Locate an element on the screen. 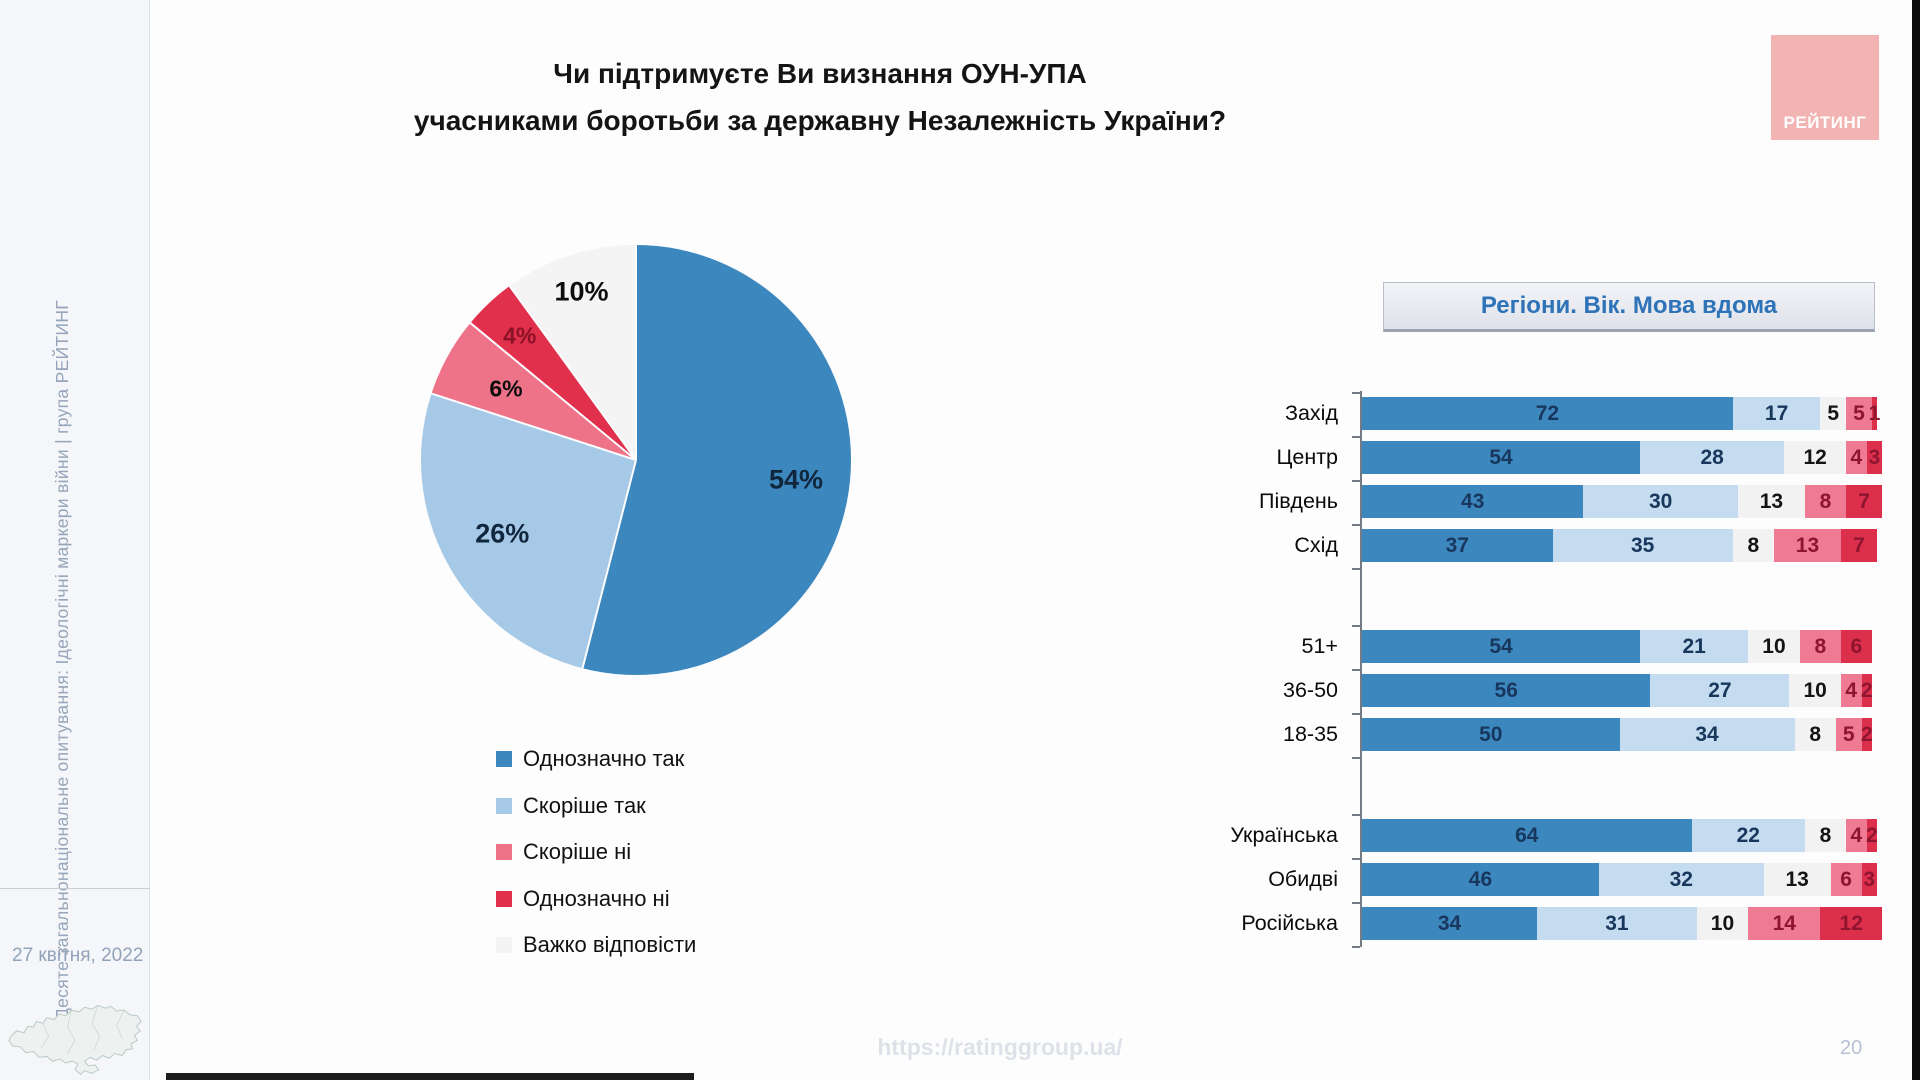 This screenshot has width=1920, height=1080. bar-segment: 46 is located at coordinates (1480, 879).